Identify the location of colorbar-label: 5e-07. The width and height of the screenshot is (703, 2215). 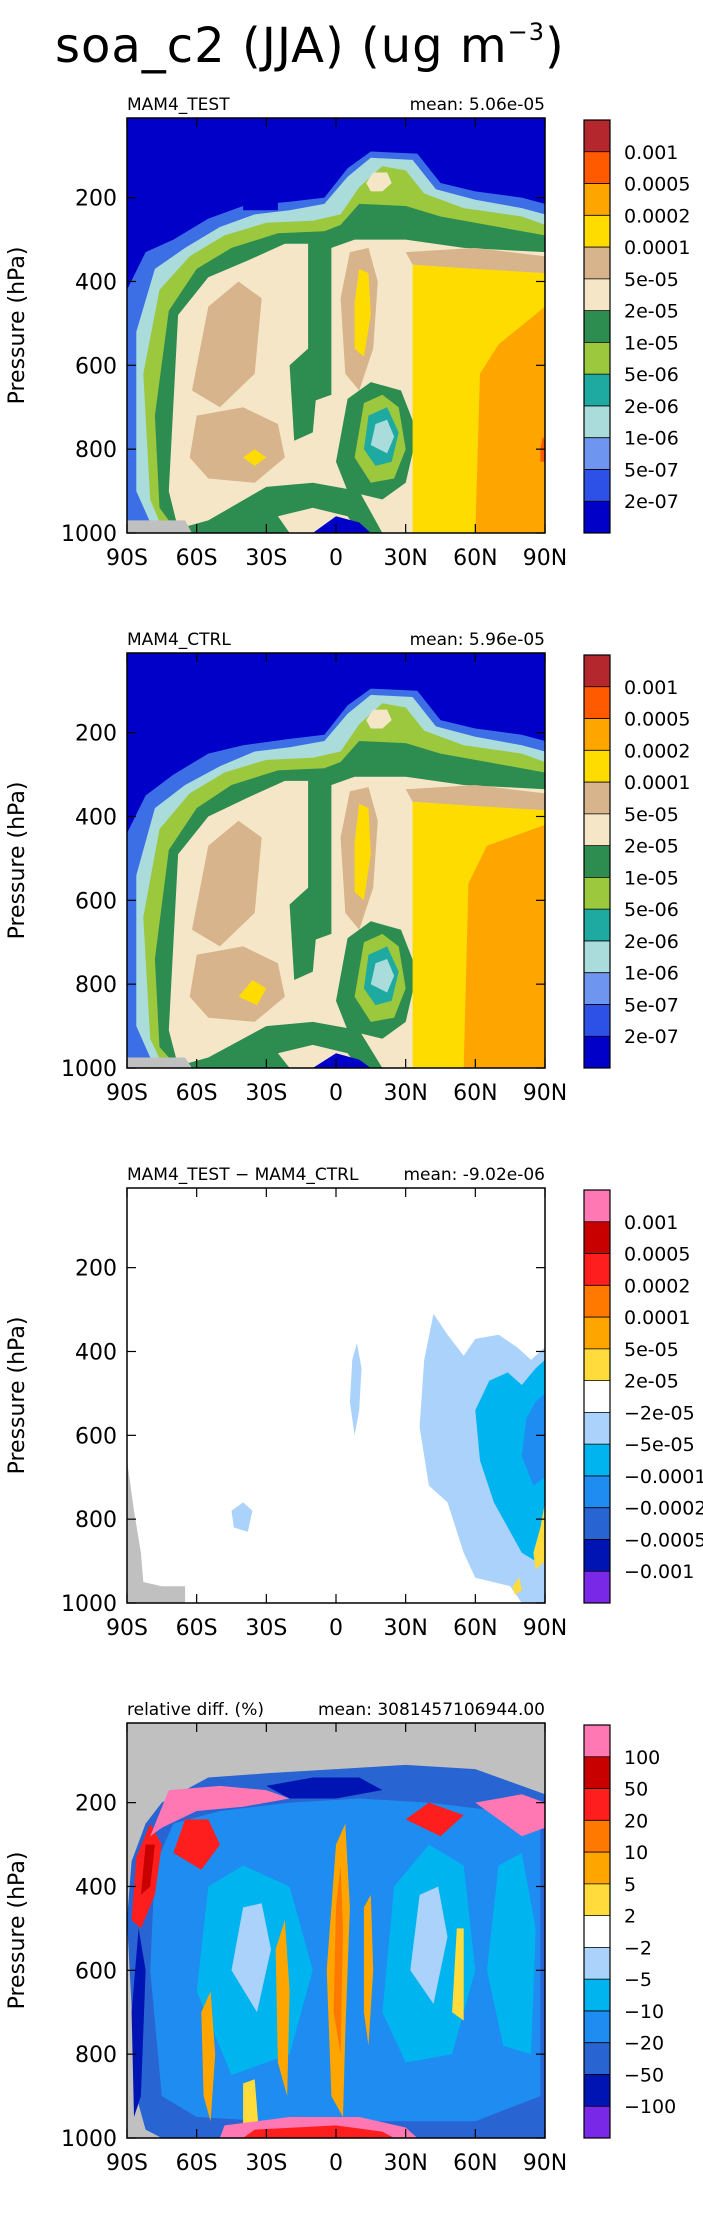
(651, 1005).